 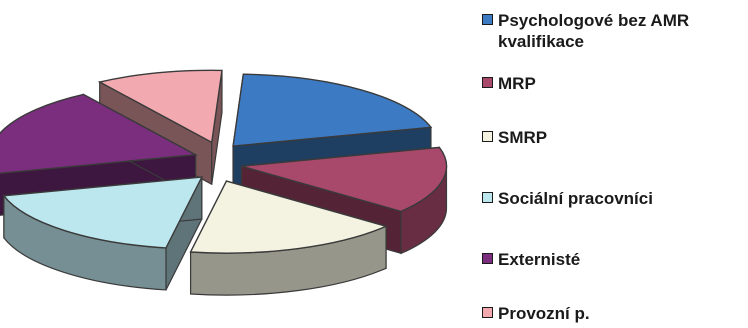 I want to click on legend-item-socialni-pracovnici: Sociální pracovníci, so click(x=567, y=198).